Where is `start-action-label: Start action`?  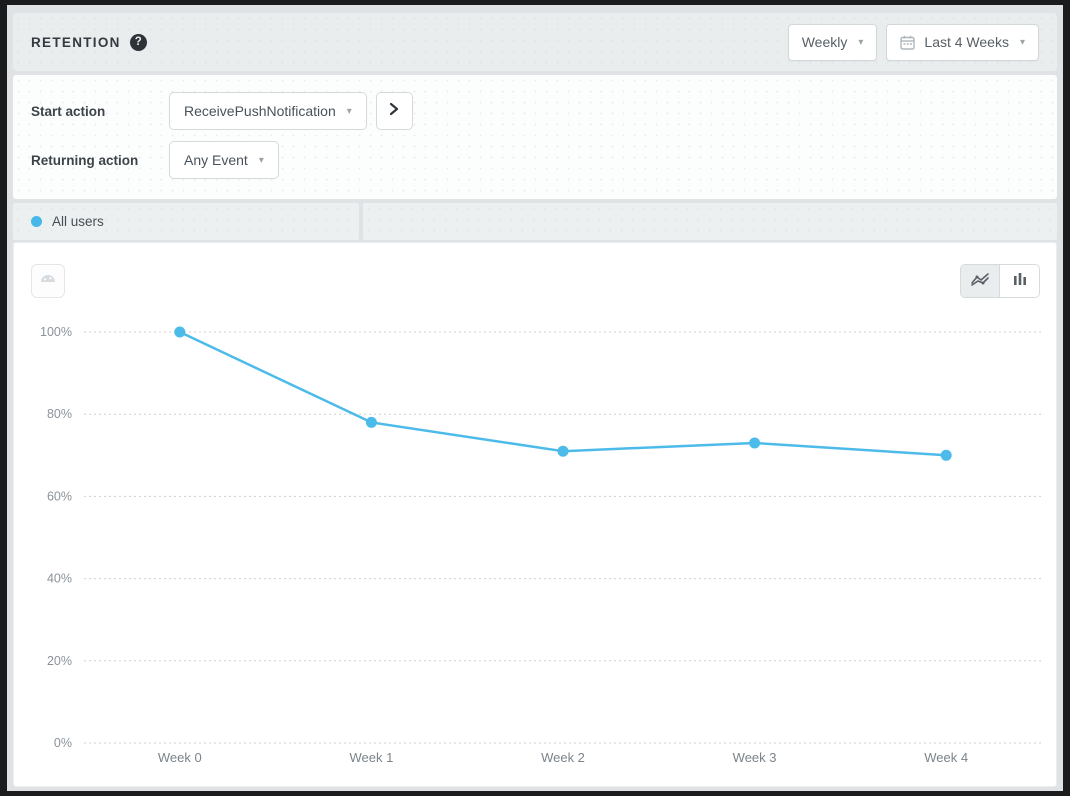
start-action-label: Start action is located at coordinates (68, 111).